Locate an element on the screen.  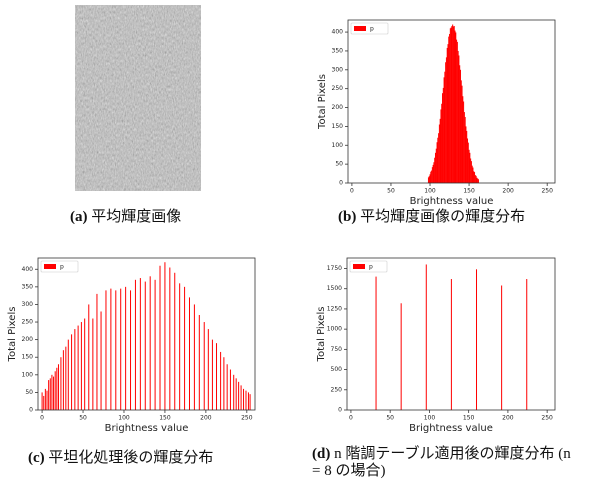
y-tick-label: 0 is located at coordinates (341, 183).